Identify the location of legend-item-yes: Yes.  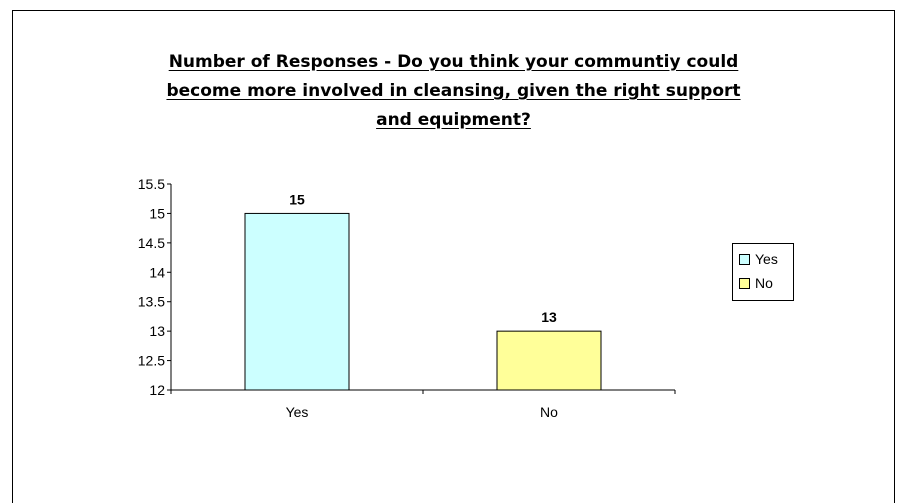
(758, 259).